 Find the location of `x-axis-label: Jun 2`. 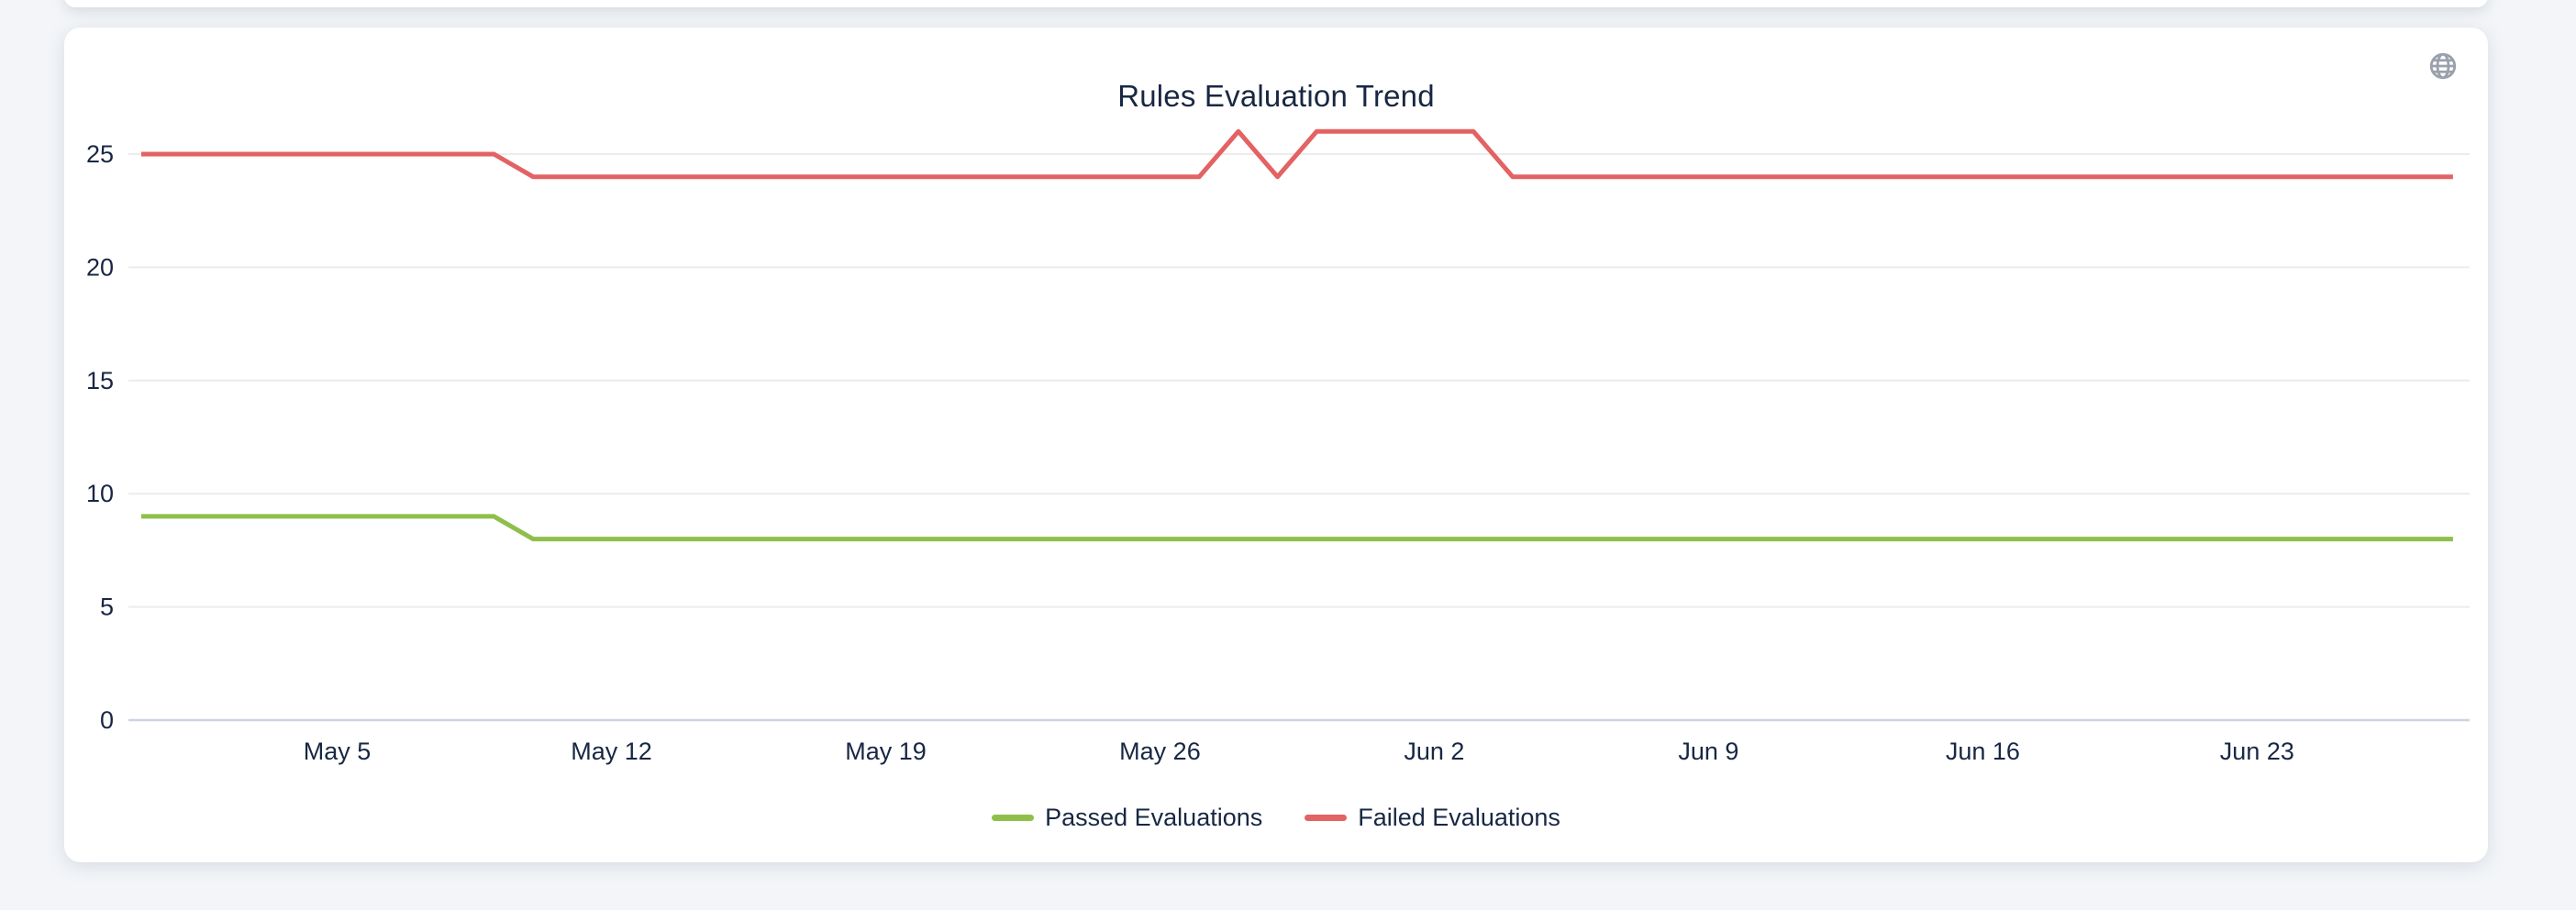

x-axis-label: Jun 2 is located at coordinates (1434, 751).